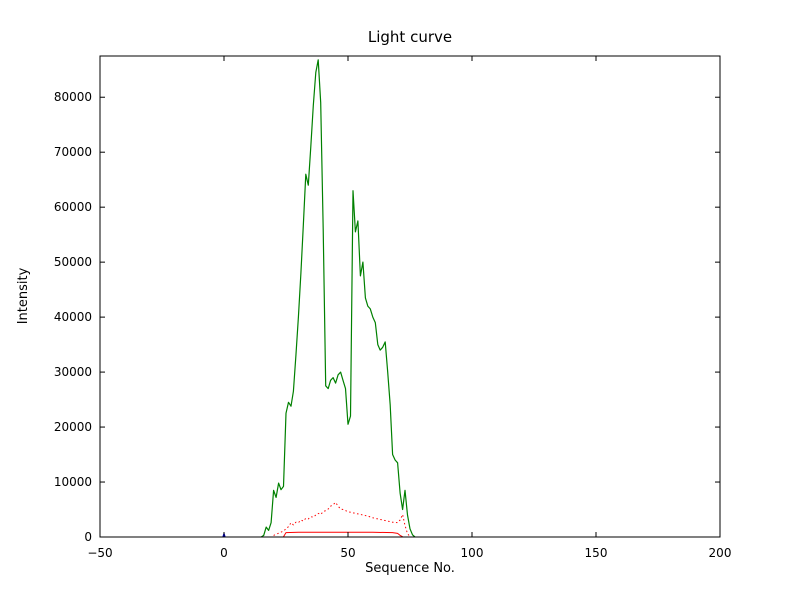 The height and width of the screenshot is (600, 800). I want to click on series-dotted-background-curve, so click(342, 519).